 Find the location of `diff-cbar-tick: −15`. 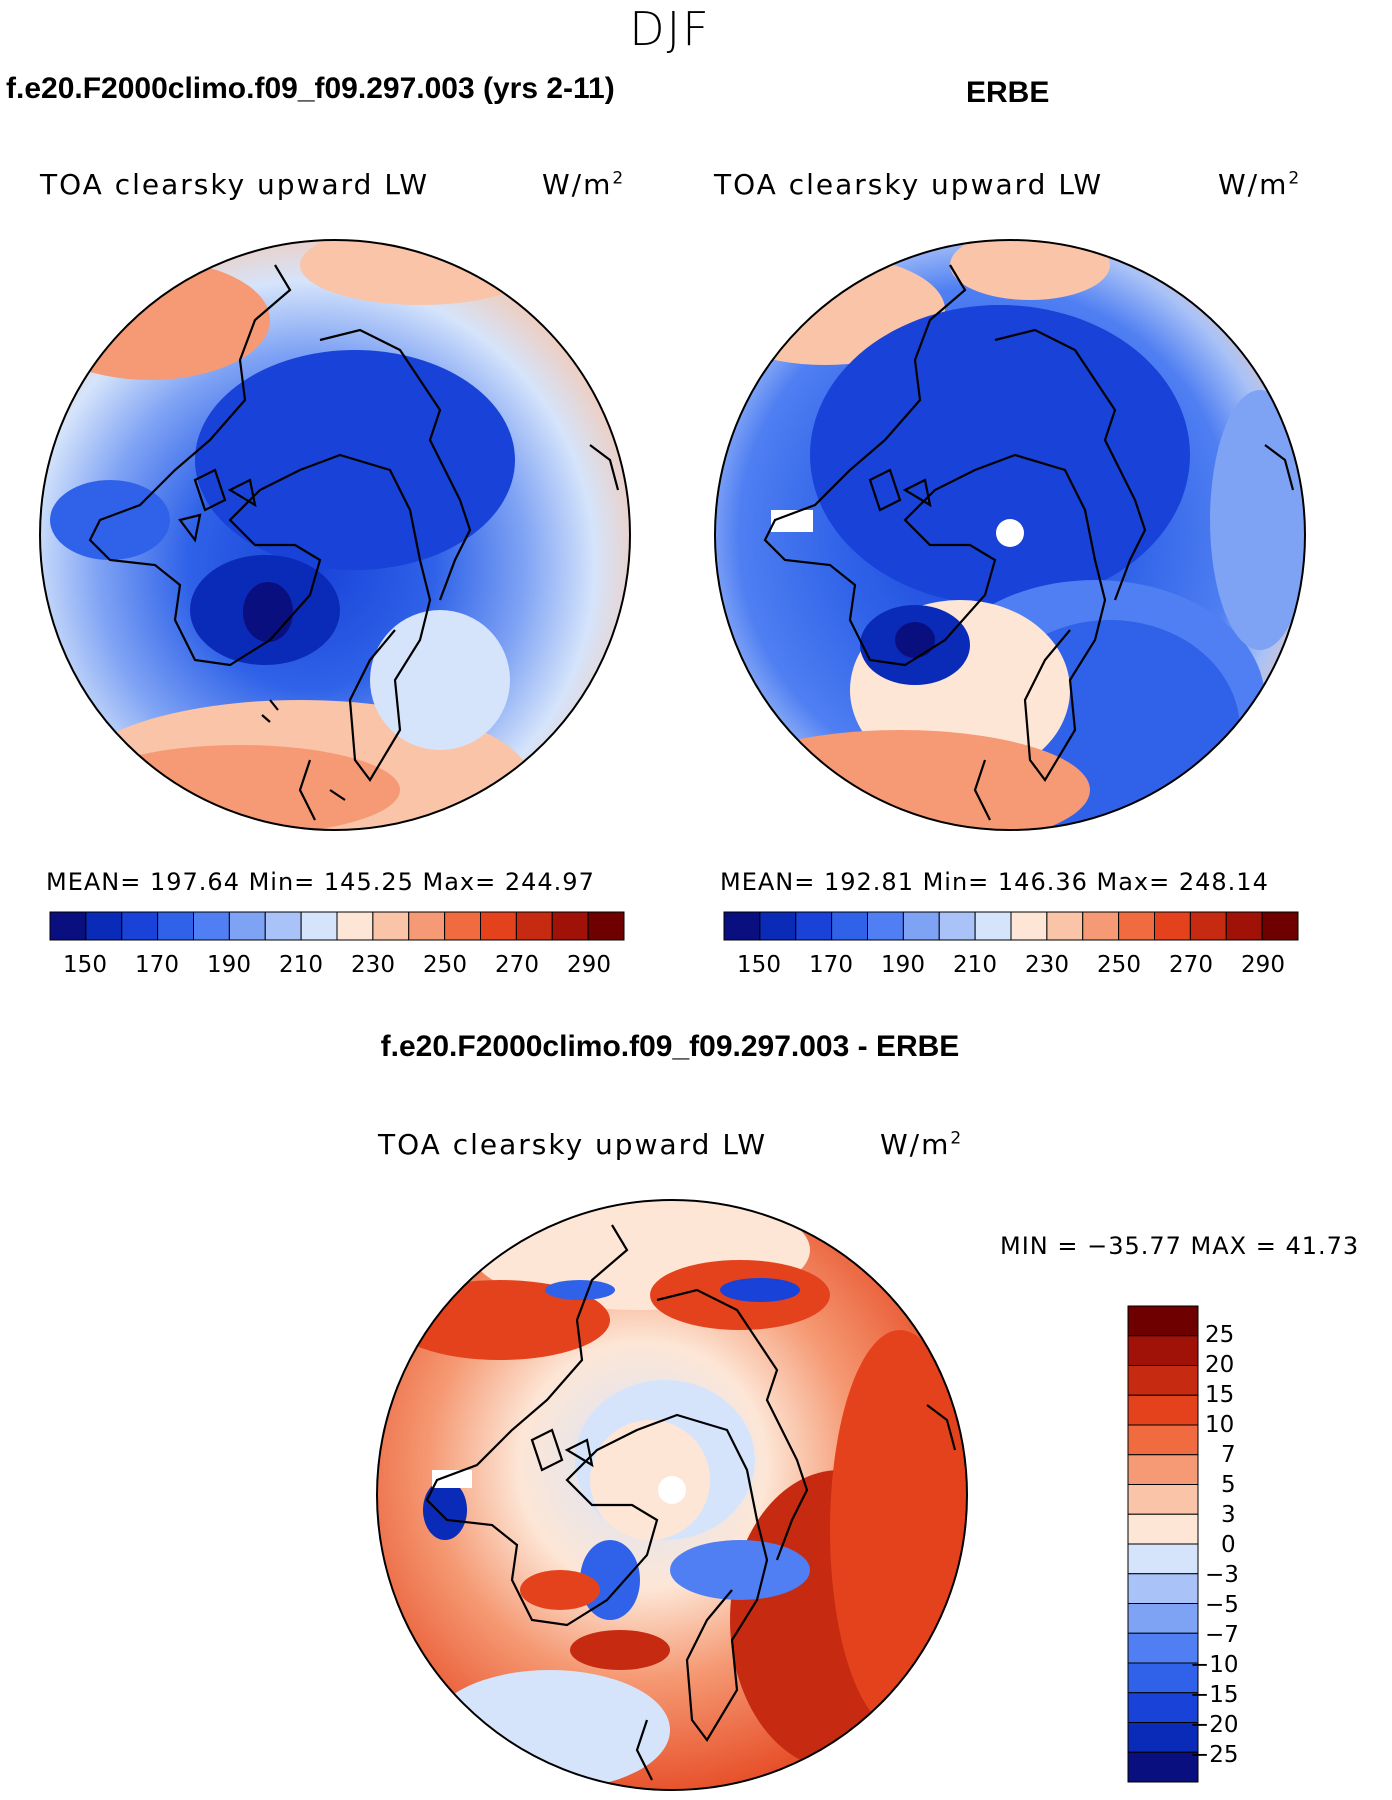

diff-cbar-tick: −15 is located at coordinates (1214, 1695).